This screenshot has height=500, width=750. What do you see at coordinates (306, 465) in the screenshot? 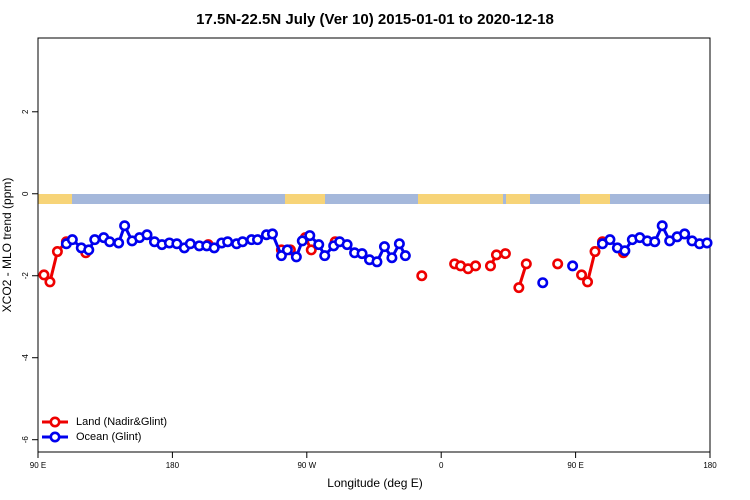
I see `x-tick-label: 90 W` at bounding box center [306, 465].